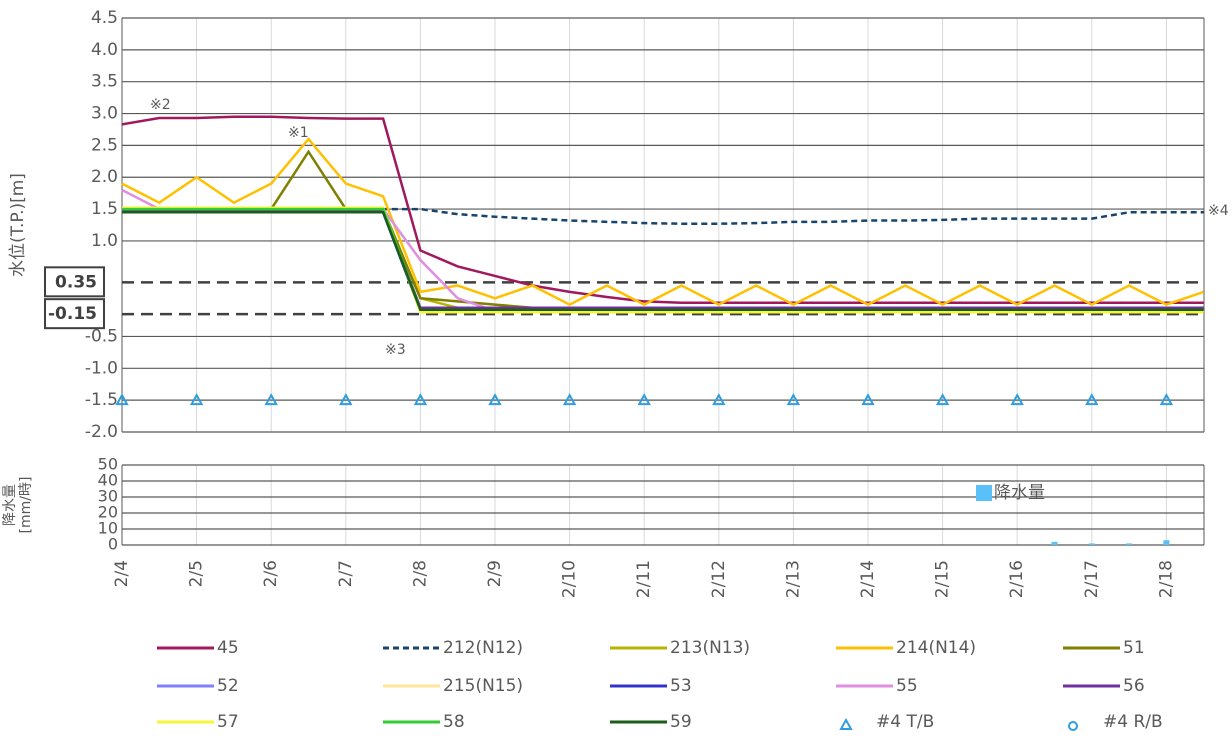 This screenshot has height=742, width=1232. What do you see at coordinates (104, 82) in the screenshot?
I see `y-tick-label: 3.5` at bounding box center [104, 82].